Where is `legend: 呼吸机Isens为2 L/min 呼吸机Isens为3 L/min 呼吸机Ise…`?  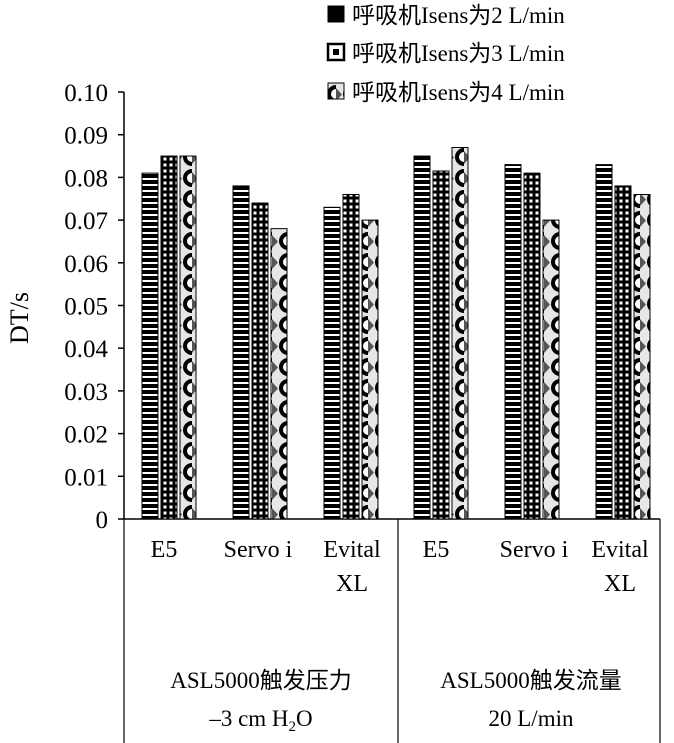 legend: 呼吸机Isens为2 L/min 呼吸机Isens为3 L/min 呼吸机Ise… is located at coordinates (445, 54).